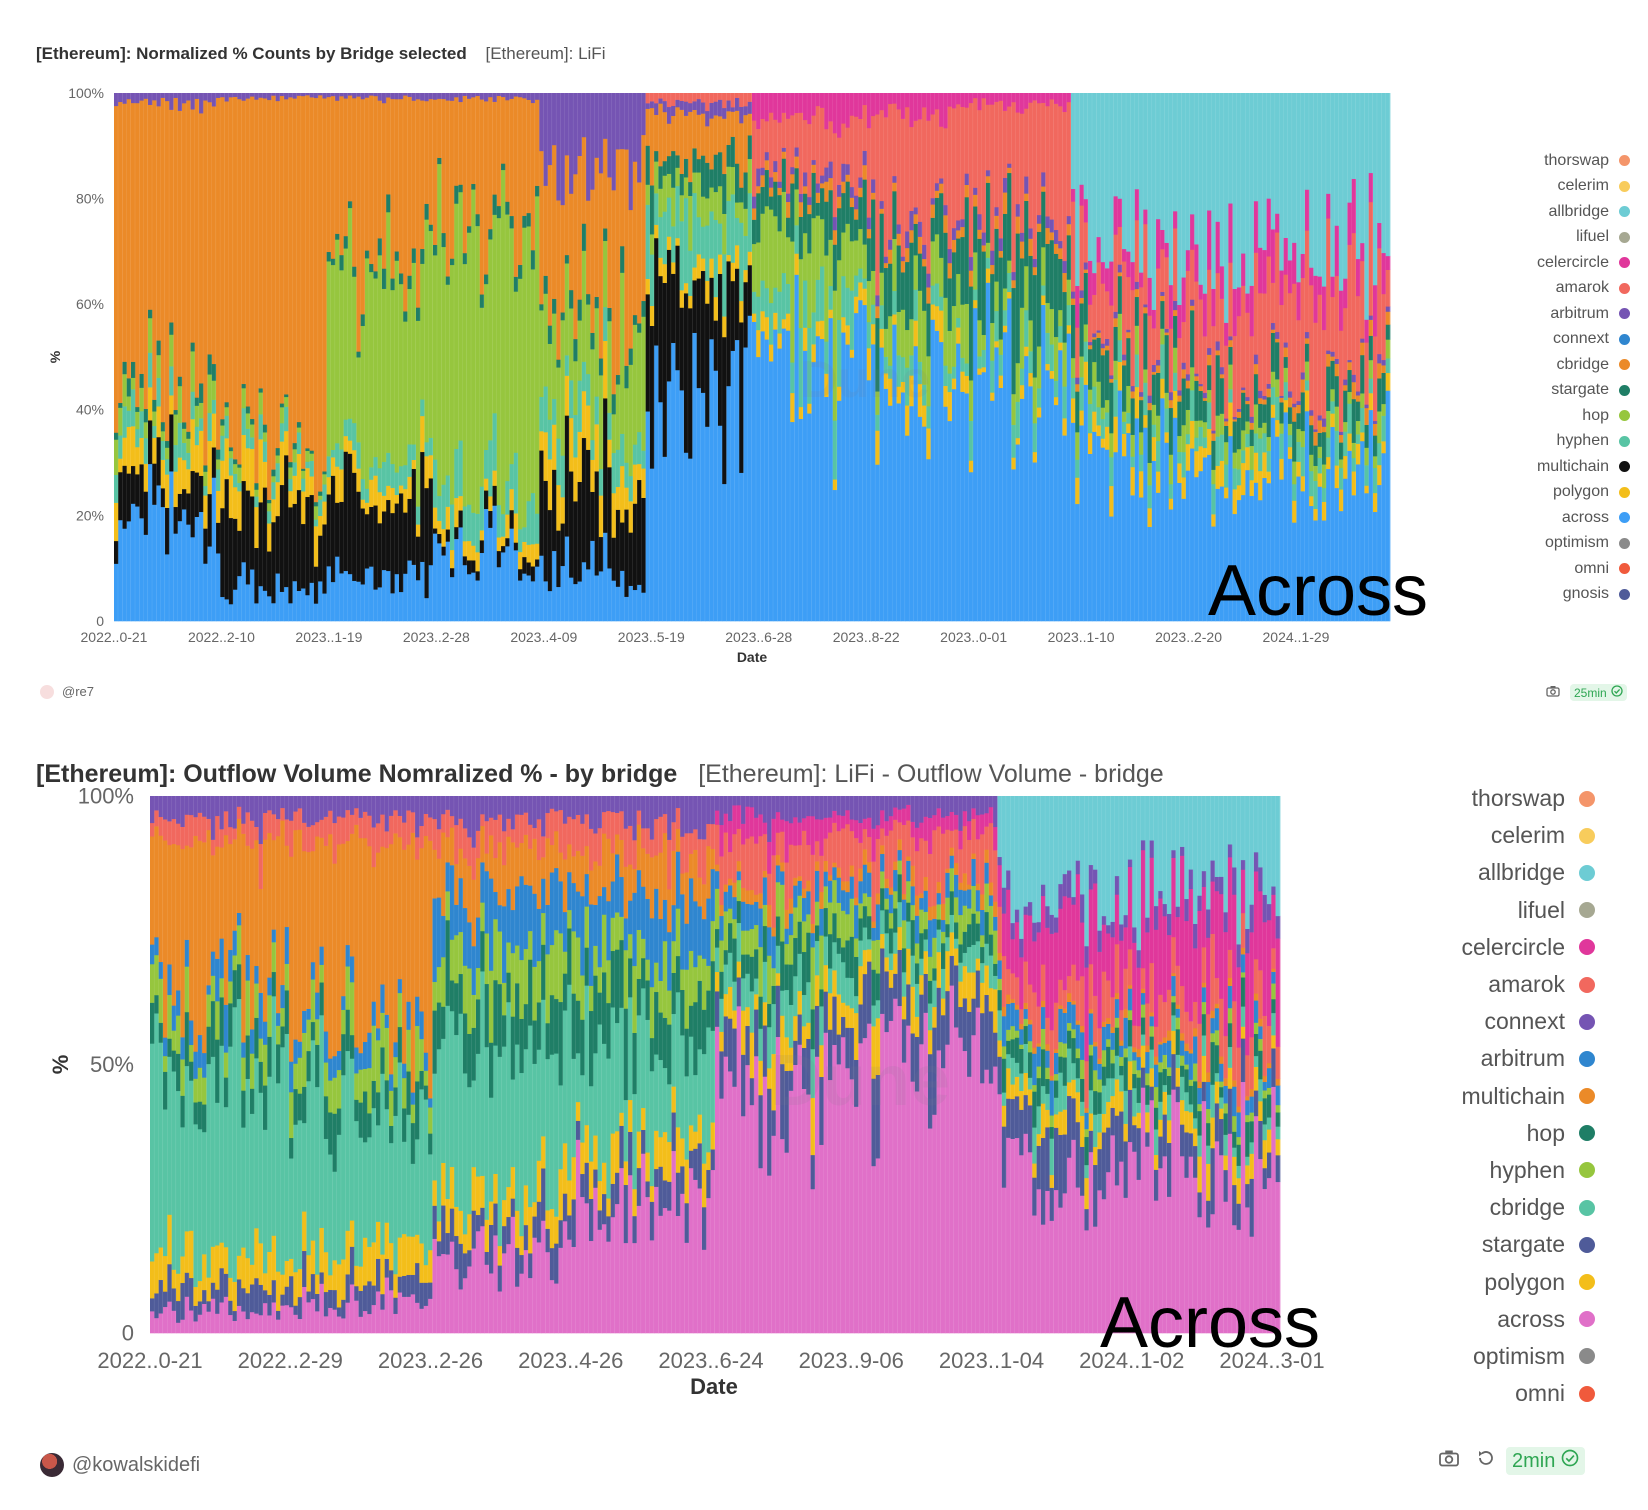  What do you see at coordinates (1505, 314) in the screenshot?
I see `legend-item-arbitrum: arbitrum` at bounding box center [1505, 314].